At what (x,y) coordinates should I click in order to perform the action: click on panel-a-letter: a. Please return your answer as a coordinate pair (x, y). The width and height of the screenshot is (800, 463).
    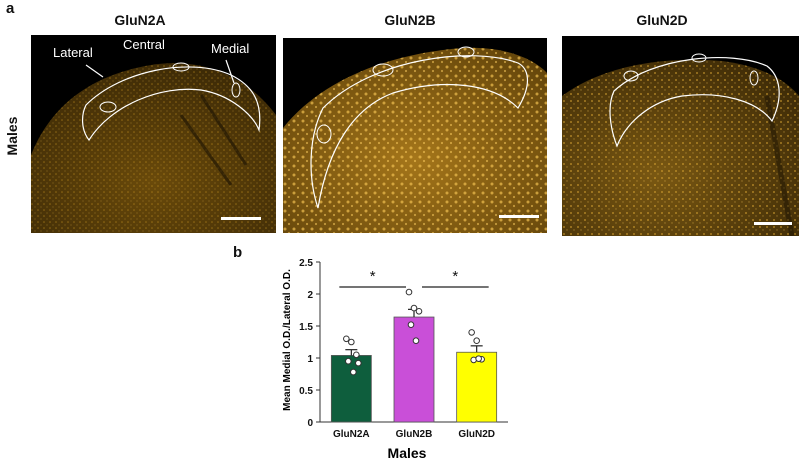
    Looking at the image, I should click on (10, 8).